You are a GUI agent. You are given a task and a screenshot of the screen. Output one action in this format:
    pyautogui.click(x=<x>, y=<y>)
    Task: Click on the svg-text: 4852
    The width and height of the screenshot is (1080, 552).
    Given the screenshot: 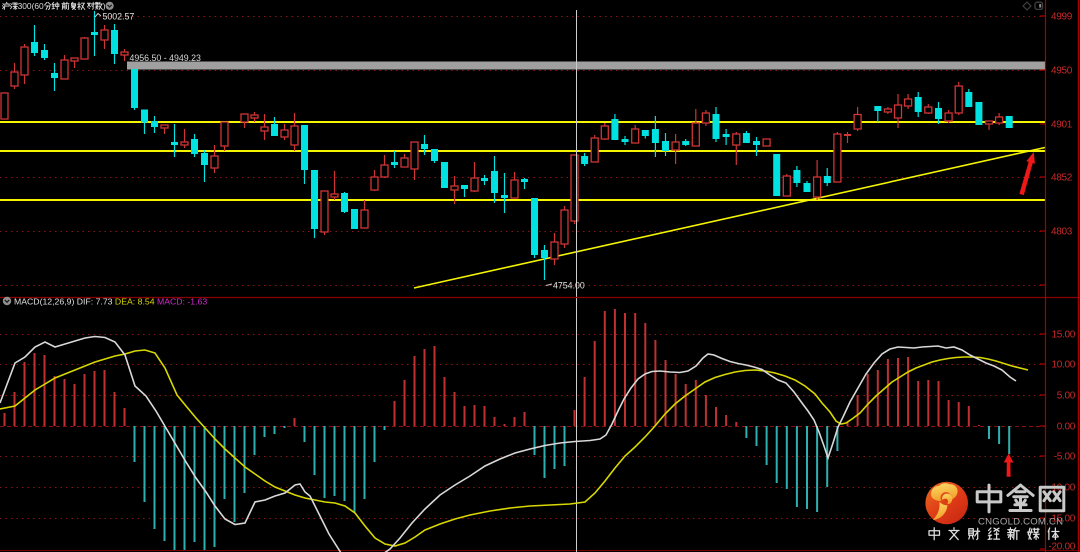 What is the action you would take?
    pyautogui.click(x=1062, y=178)
    